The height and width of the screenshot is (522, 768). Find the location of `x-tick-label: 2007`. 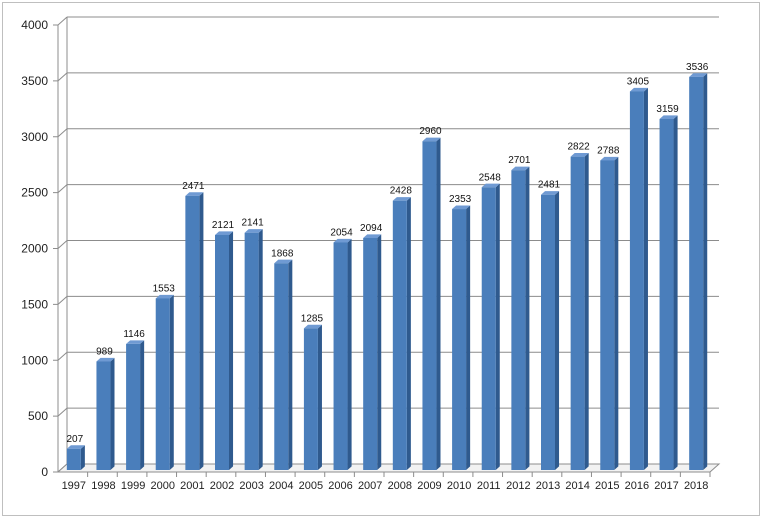

x-tick-label: 2007 is located at coordinates (370, 486).